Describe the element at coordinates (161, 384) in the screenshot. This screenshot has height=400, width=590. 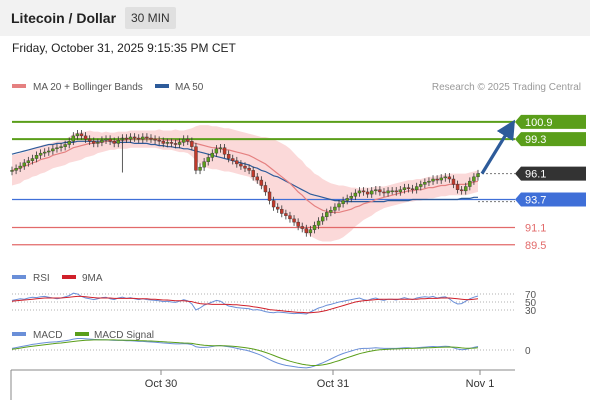
I see `axis-tick-label-0: Oct 30` at that location.